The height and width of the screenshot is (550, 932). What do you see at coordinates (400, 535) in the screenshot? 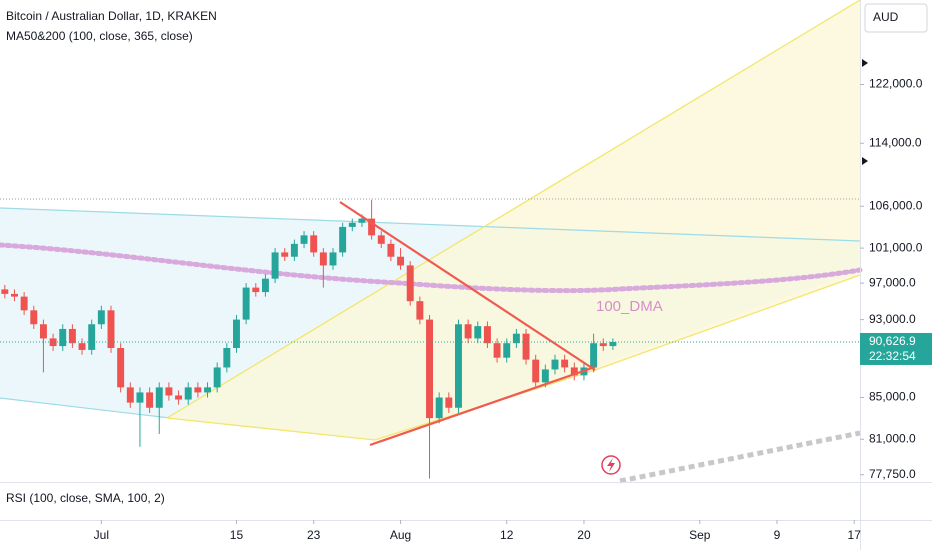
I see `x-tick-label: Aug` at bounding box center [400, 535].